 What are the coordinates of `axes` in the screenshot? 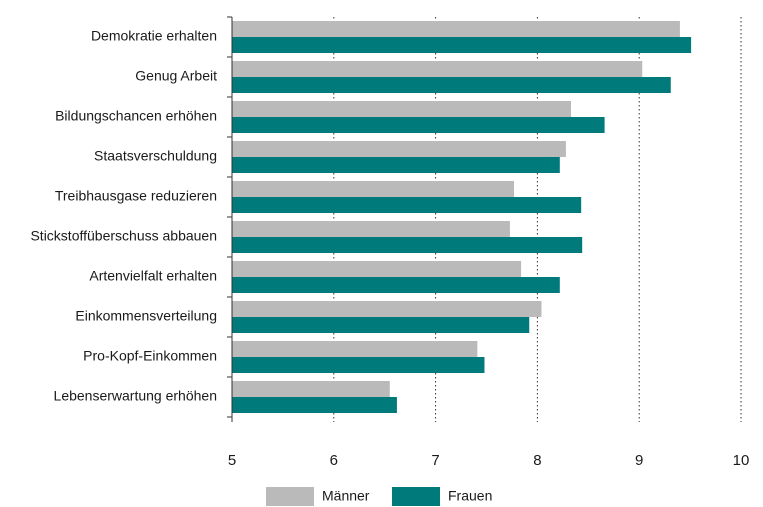 It's located at (230, 219).